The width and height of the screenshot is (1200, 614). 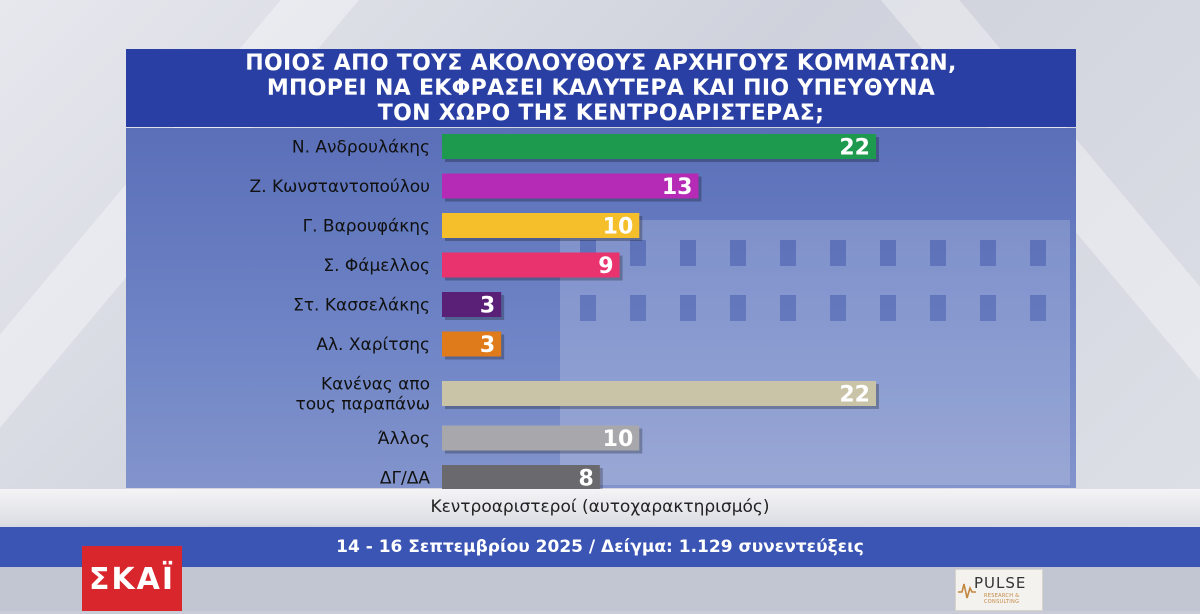 I want to click on skai-logo: ΣΚΑΪ, so click(x=132, y=578).